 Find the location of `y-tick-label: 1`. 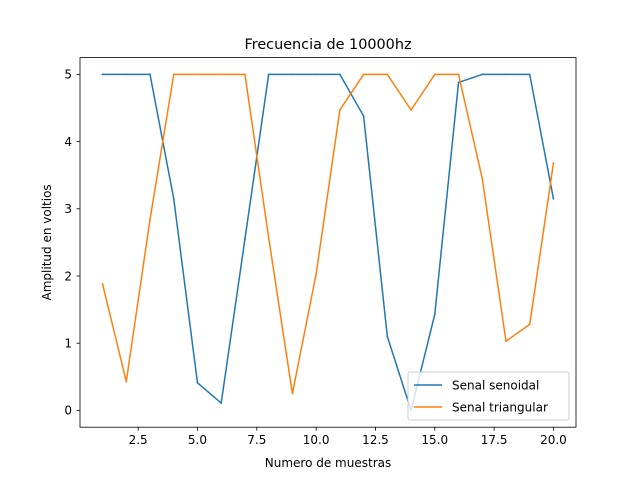

y-tick-label: 1 is located at coordinates (68, 344).